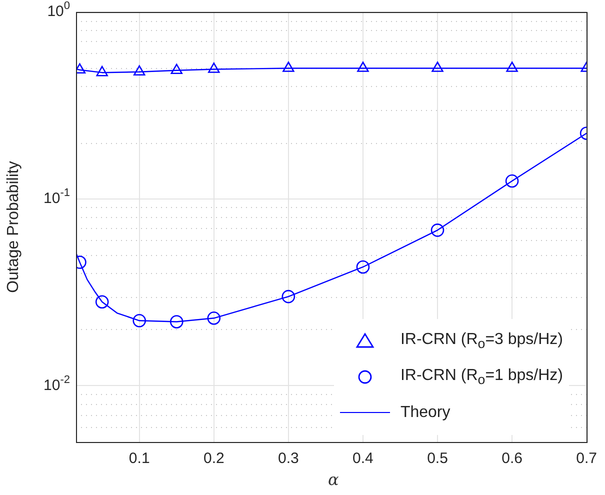  What do you see at coordinates (13, 227) in the screenshot?
I see `y-axis-title: Outage Probability` at bounding box center [13, 227].